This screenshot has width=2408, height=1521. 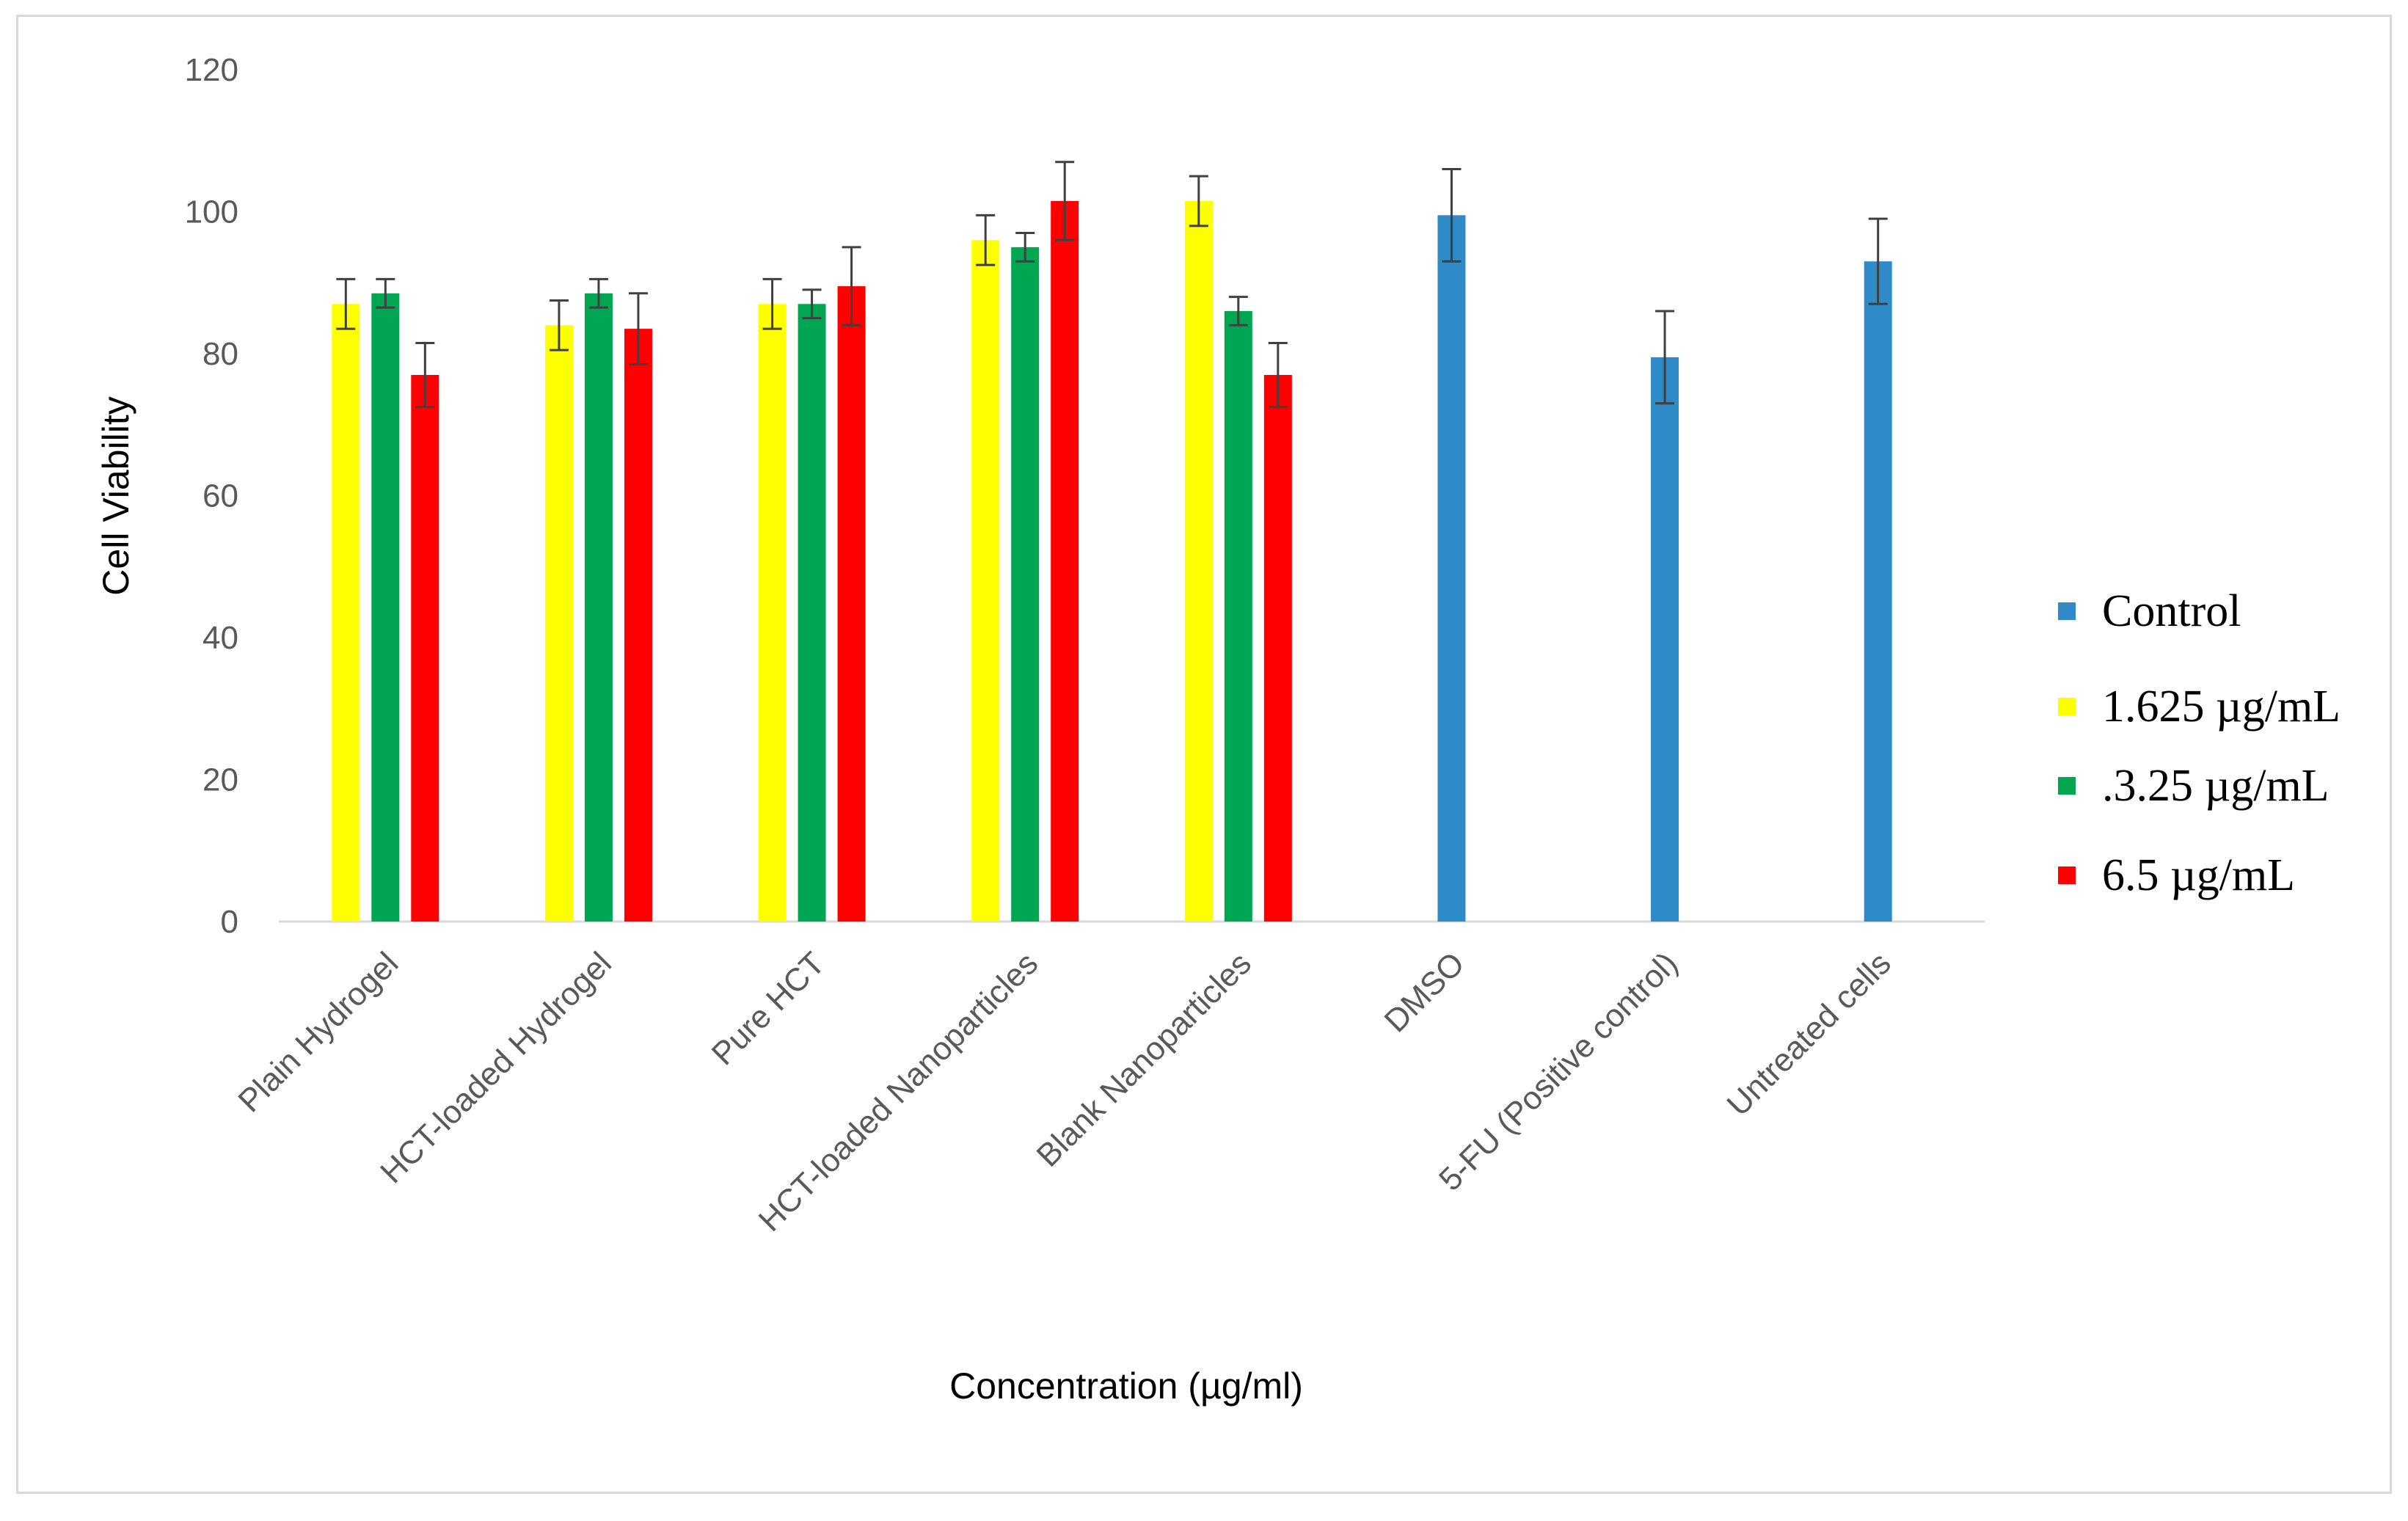 What do you see at coordinates (2171, 611) in the screenshot?
I see `legend-label: Control` at bounding box center [2171, 611].